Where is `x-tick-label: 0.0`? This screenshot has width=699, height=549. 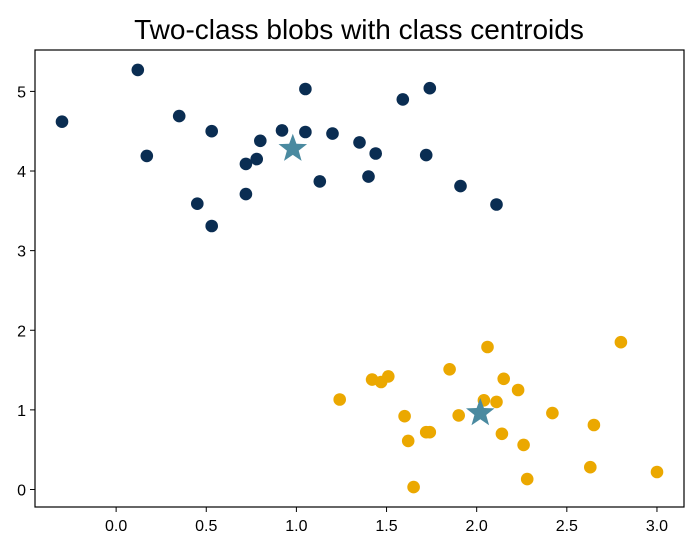 x-tick-label: 0.0 is located at coordinates (116, 526).